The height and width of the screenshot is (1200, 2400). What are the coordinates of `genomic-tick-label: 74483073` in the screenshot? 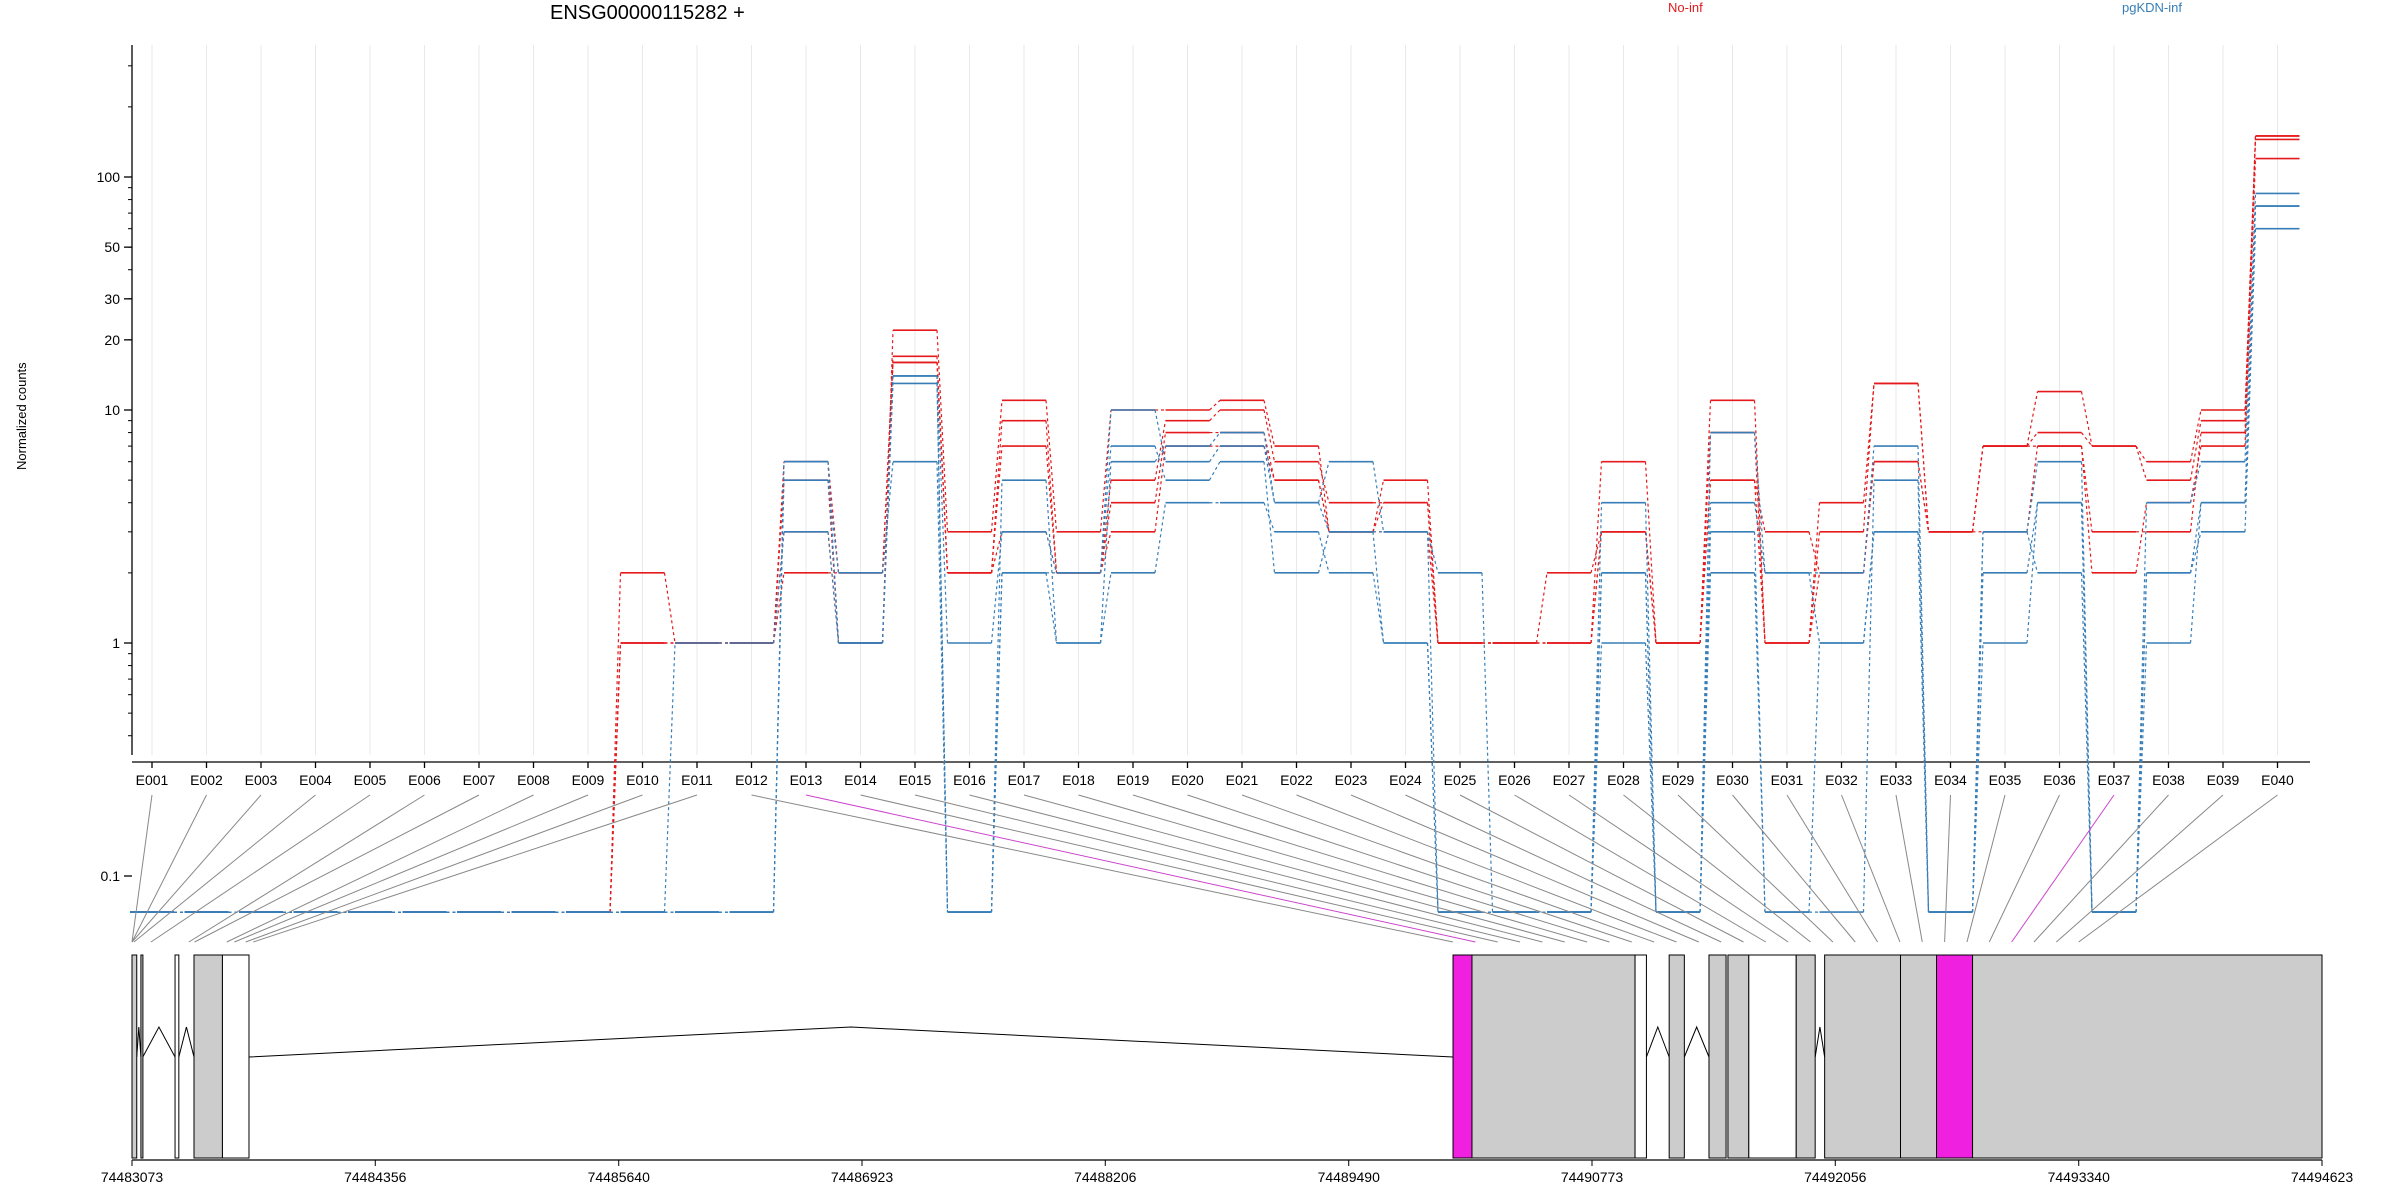 It's located at (132, 1177).